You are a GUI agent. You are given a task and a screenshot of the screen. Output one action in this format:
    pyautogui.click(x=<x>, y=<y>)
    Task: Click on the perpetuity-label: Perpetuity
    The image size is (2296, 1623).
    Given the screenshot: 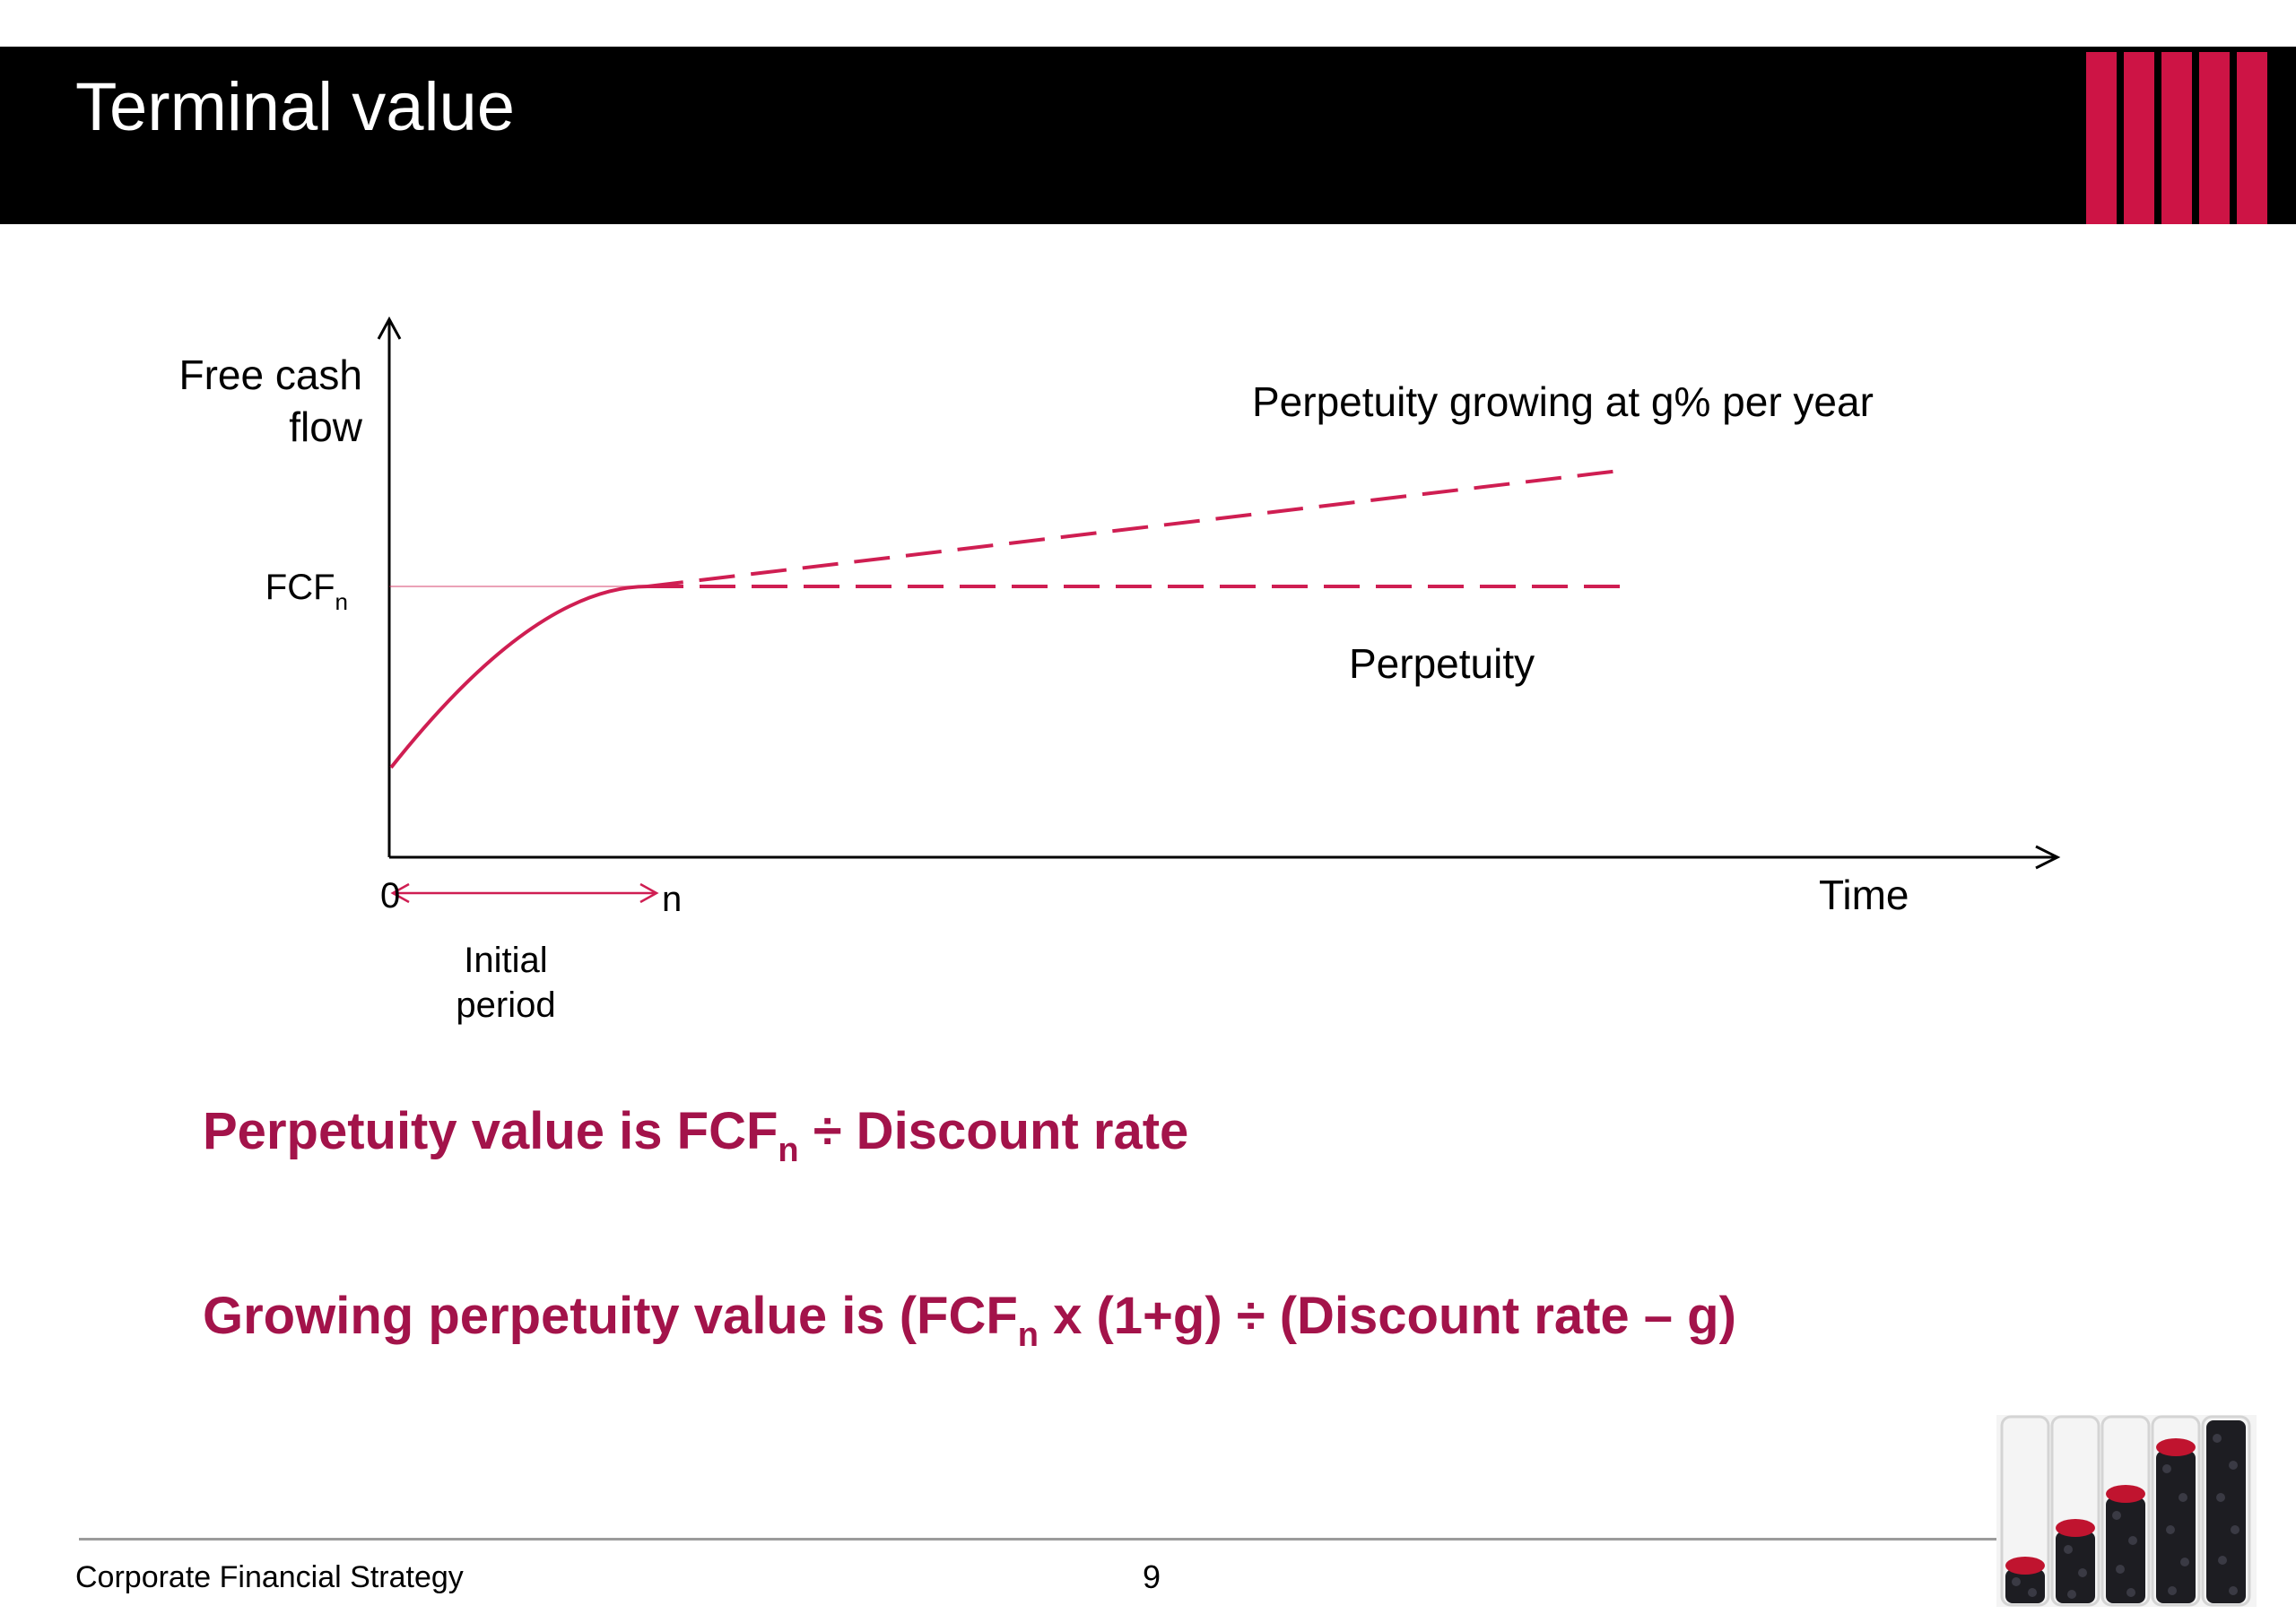 What is the action you would take?
    pyautogui.click(x=1442, y=663)
    